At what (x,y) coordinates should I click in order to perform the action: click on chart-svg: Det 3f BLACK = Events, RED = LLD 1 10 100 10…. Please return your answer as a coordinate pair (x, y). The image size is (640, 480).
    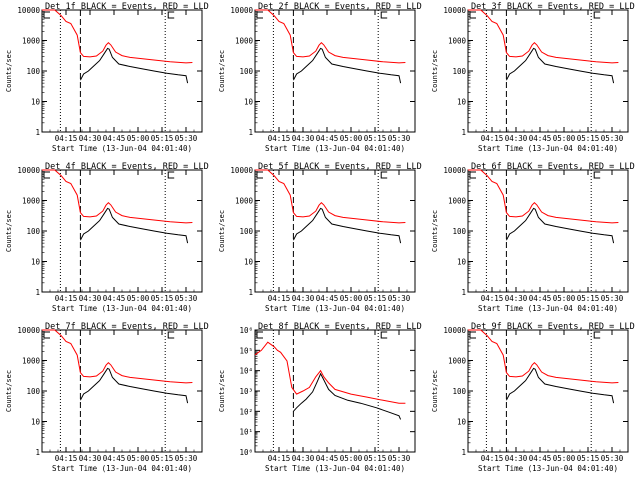
    Looking at the image, I should click on (533, 77).